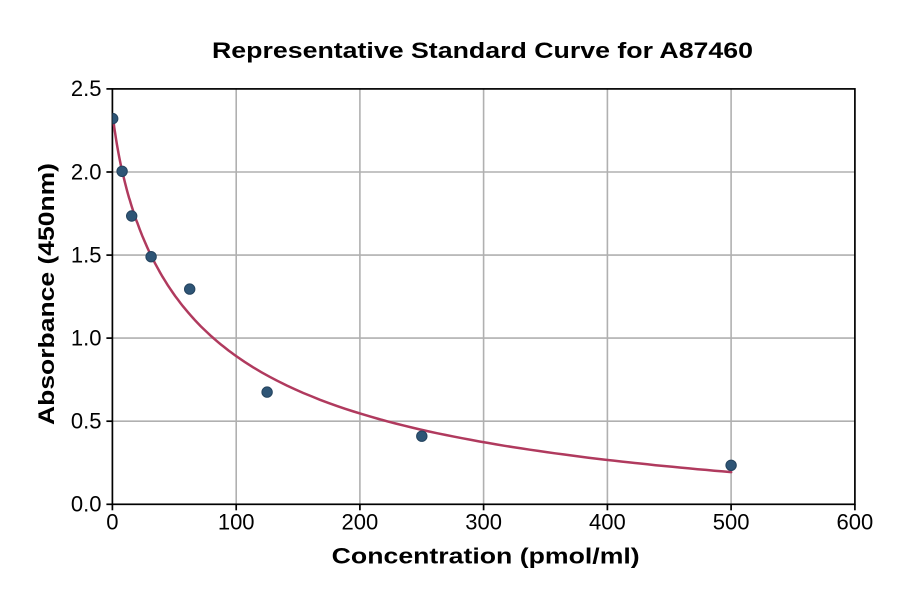 This screenshot has width=900, height=594. I want to click on svg-text: 0.0, so click(86, 504).